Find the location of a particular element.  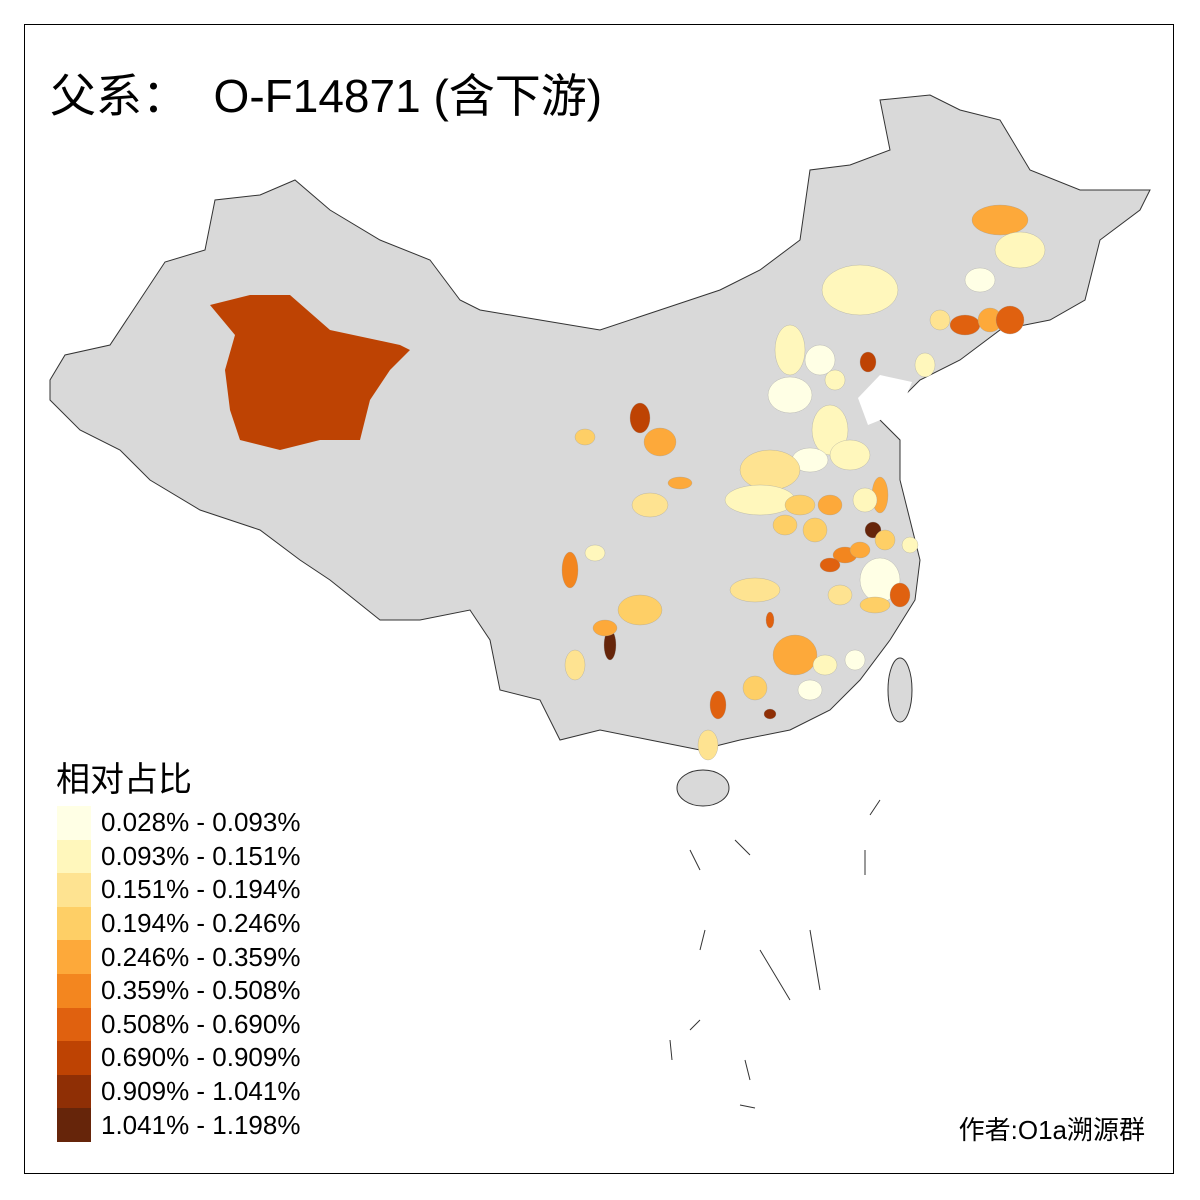

legend-label: 0.359% - 0.508% is located at coordinates (201, 990).